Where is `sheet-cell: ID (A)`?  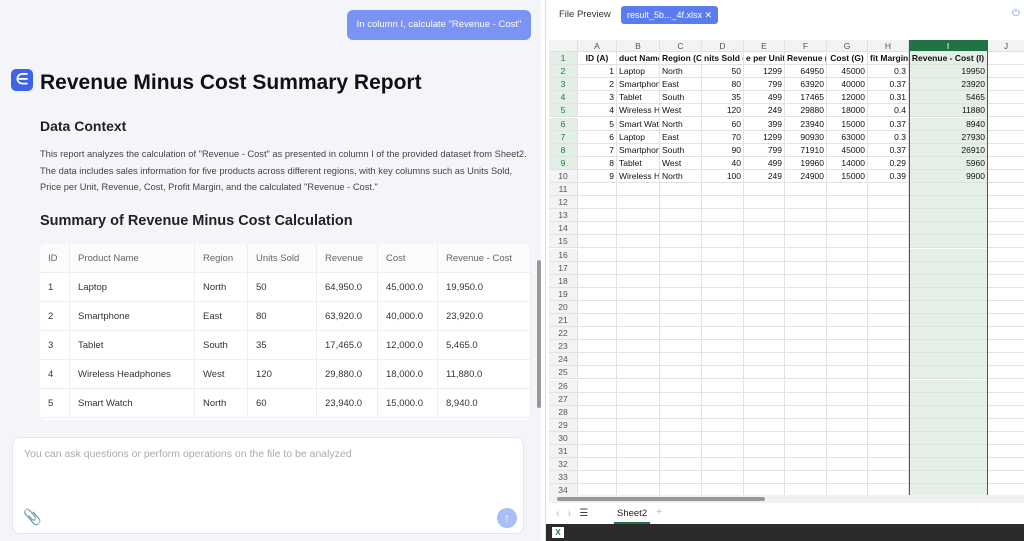
sheet-cell: ID (A) is located at coordinates (597, 58).